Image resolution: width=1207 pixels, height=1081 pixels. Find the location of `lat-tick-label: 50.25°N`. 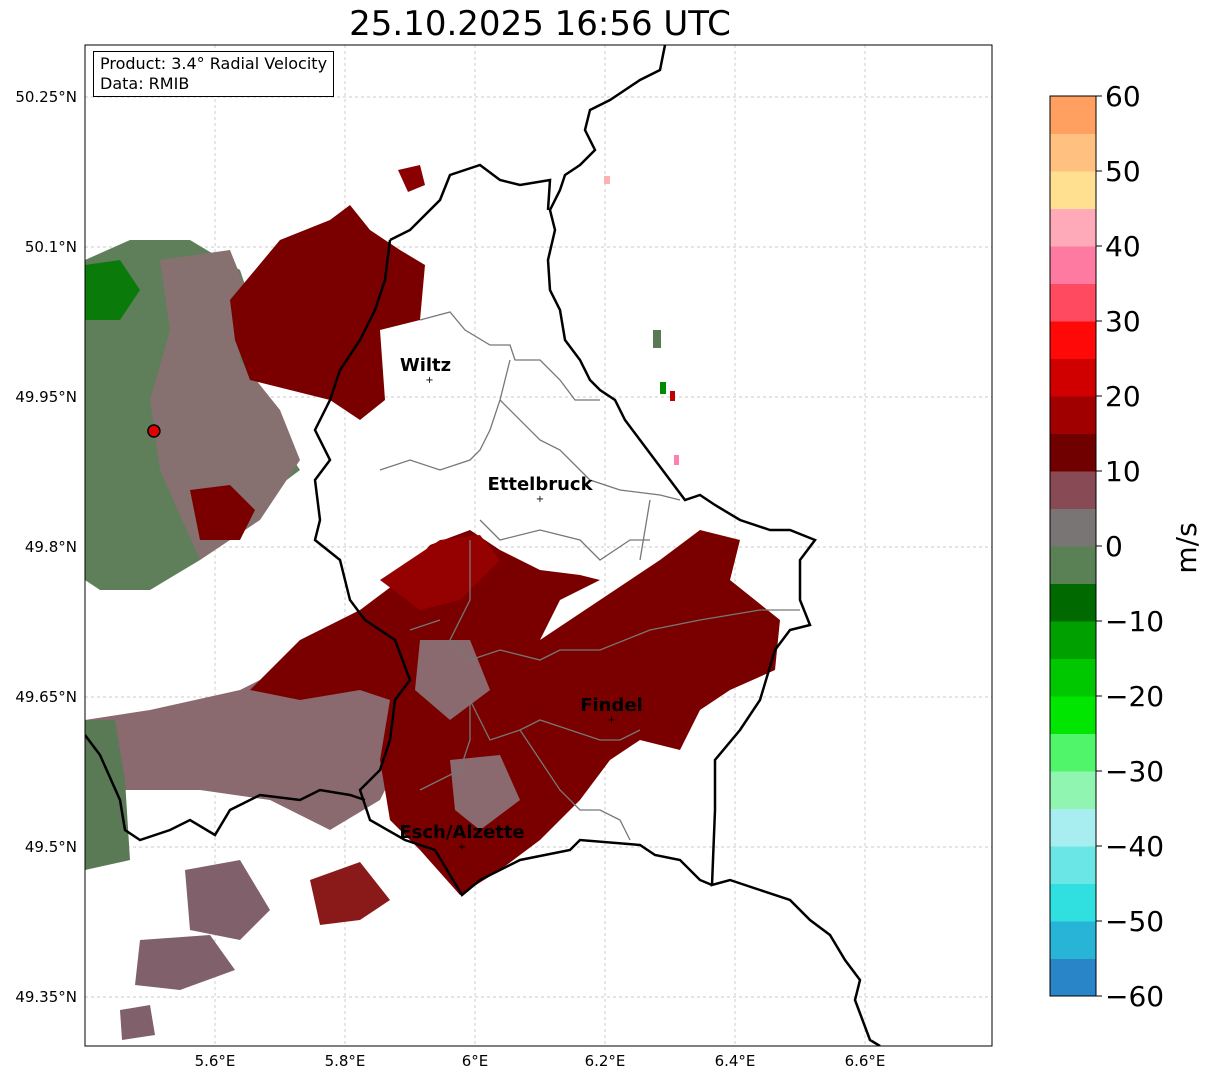

lat-tick-label: 50.25°N is located at coordinates (46, 97).